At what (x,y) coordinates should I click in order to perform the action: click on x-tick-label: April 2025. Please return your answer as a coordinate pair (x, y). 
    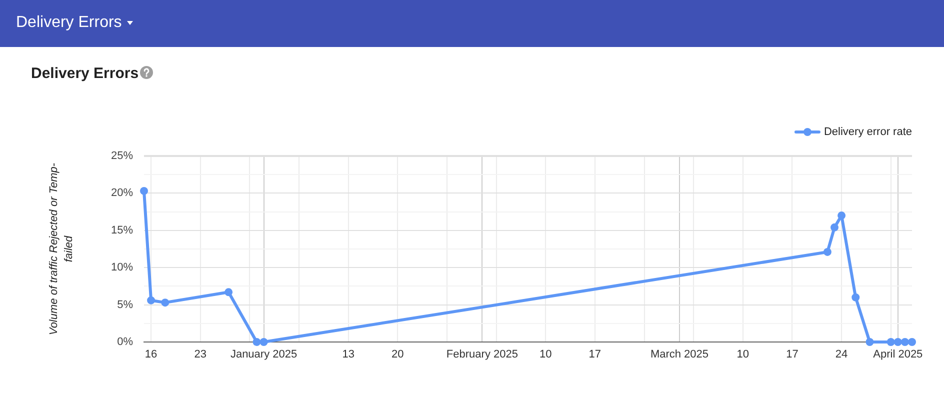
    Looking at the image, I should click on (898, 354).